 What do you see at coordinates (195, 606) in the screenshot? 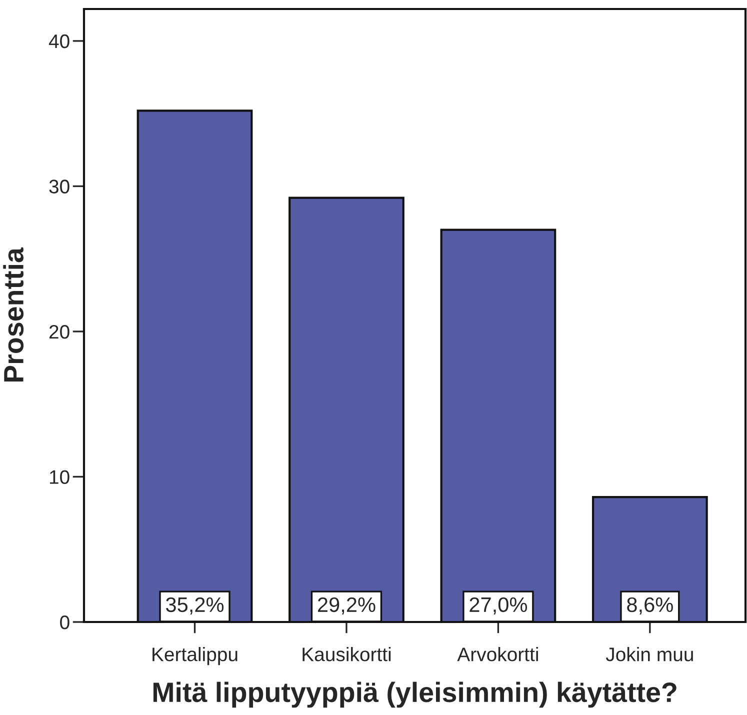
I see `data-label: 35,2%` at bounding box center [195, 606].